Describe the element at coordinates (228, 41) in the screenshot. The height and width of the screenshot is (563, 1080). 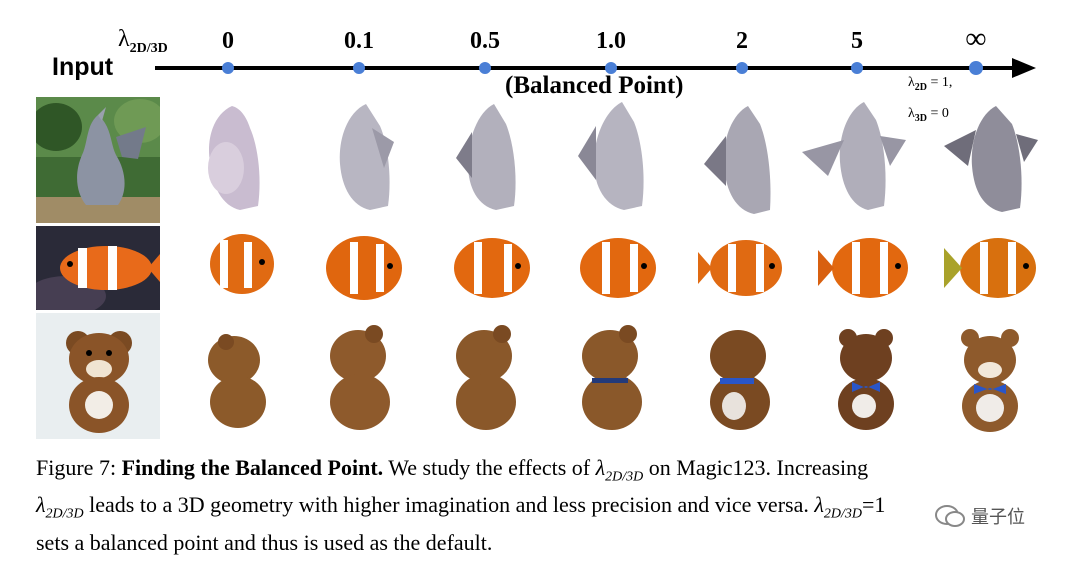
I see `tick-label-0: 0` at that location.